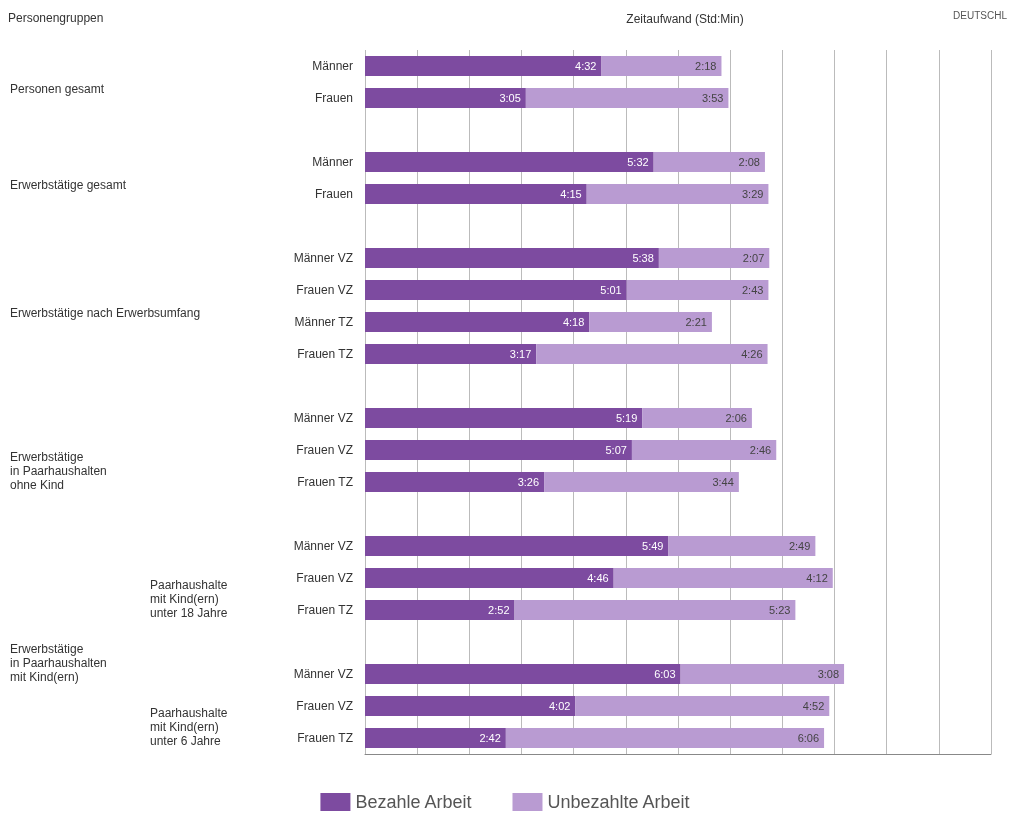  Describe the element at coordinates (828, 674) in the screenshot. I see `data-label: 3:08` at that location.